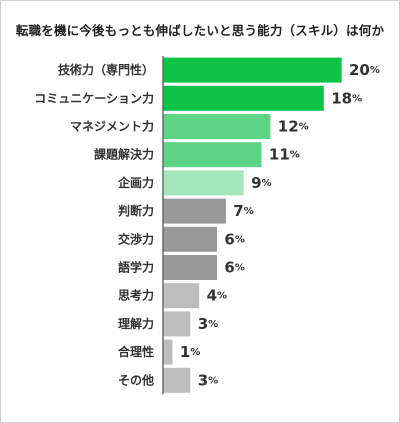  What do you see at coordinates (136, 379) in the screenshot?
I see `category-label-11: その他` at bounding box center [136, 379].